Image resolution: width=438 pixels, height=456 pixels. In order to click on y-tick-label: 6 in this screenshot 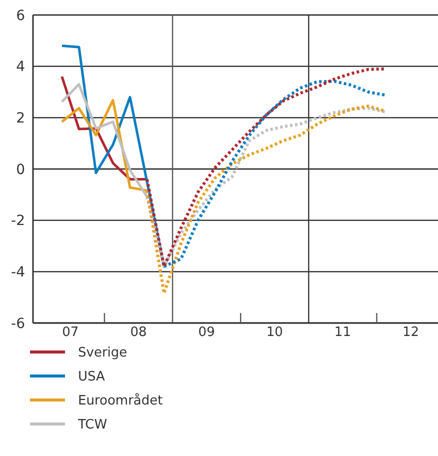, I will do `click(21, 16)`.